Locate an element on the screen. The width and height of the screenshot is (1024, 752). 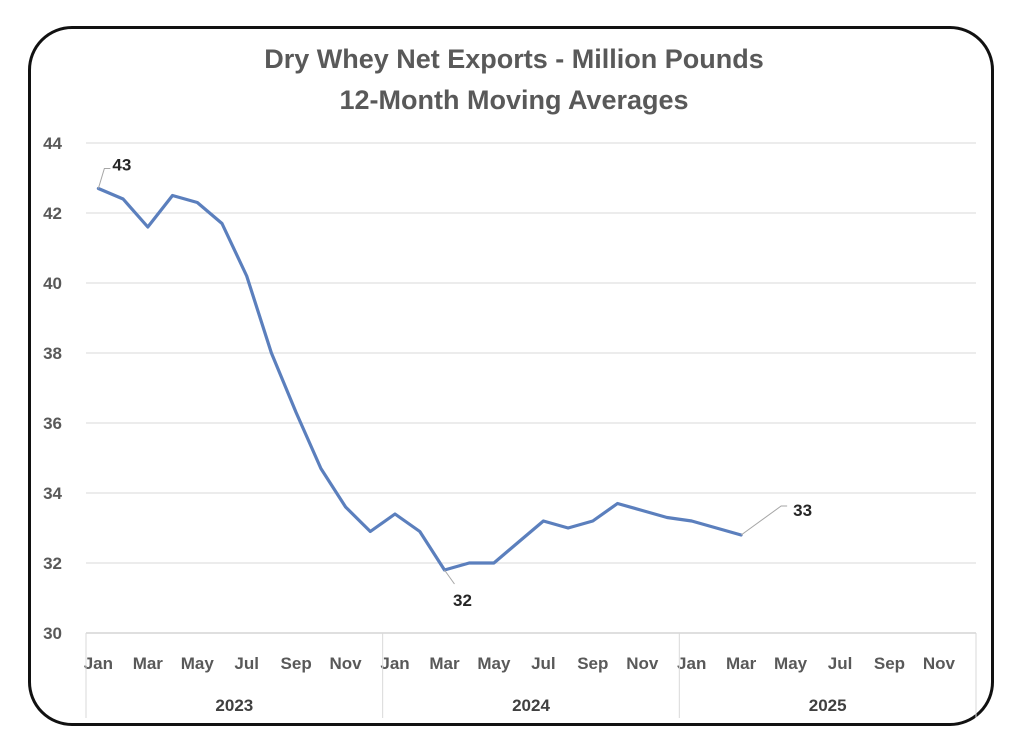
y-tick-label: 36 is located at coordinates (52, 423).